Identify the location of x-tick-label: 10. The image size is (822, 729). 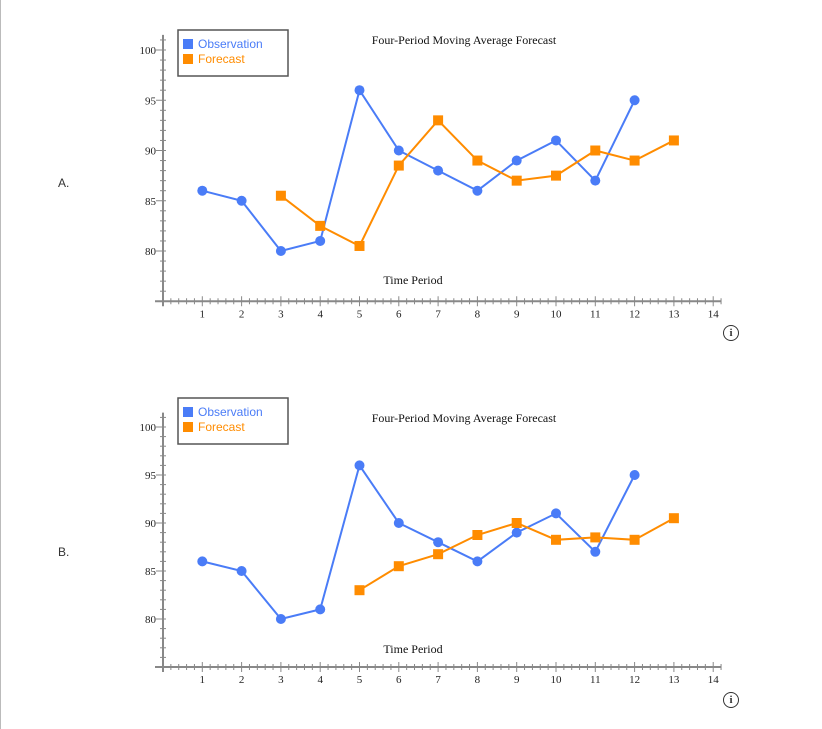
(557, 680).